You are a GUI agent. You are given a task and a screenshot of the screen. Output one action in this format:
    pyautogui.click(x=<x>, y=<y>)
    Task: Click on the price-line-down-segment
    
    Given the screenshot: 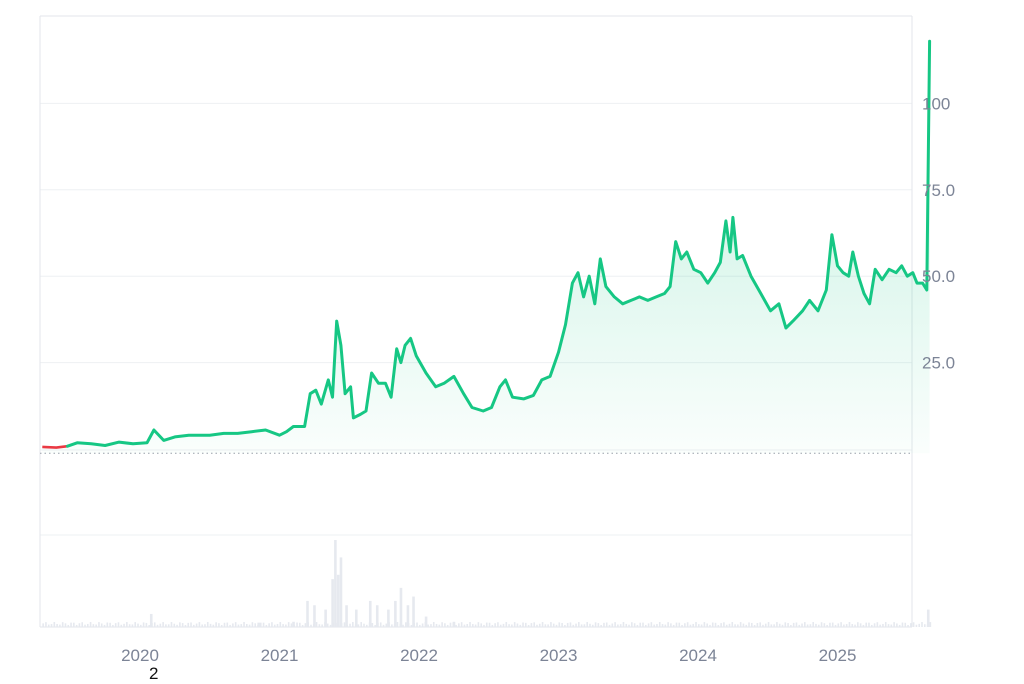 What is the action you would take?
    pyautogui.click(x=55, y=446)
    